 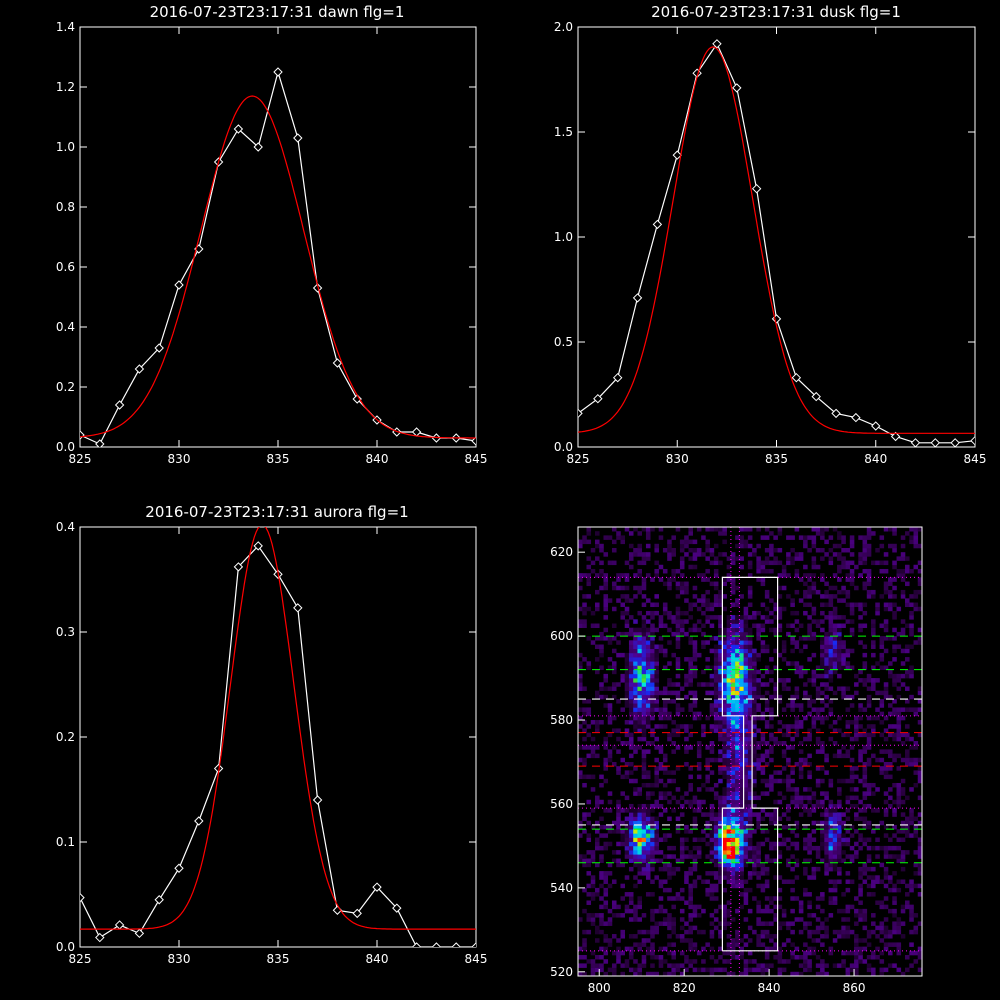 I want to click on dawn-ytick-label: 1.0, so click(x=65, y=147).